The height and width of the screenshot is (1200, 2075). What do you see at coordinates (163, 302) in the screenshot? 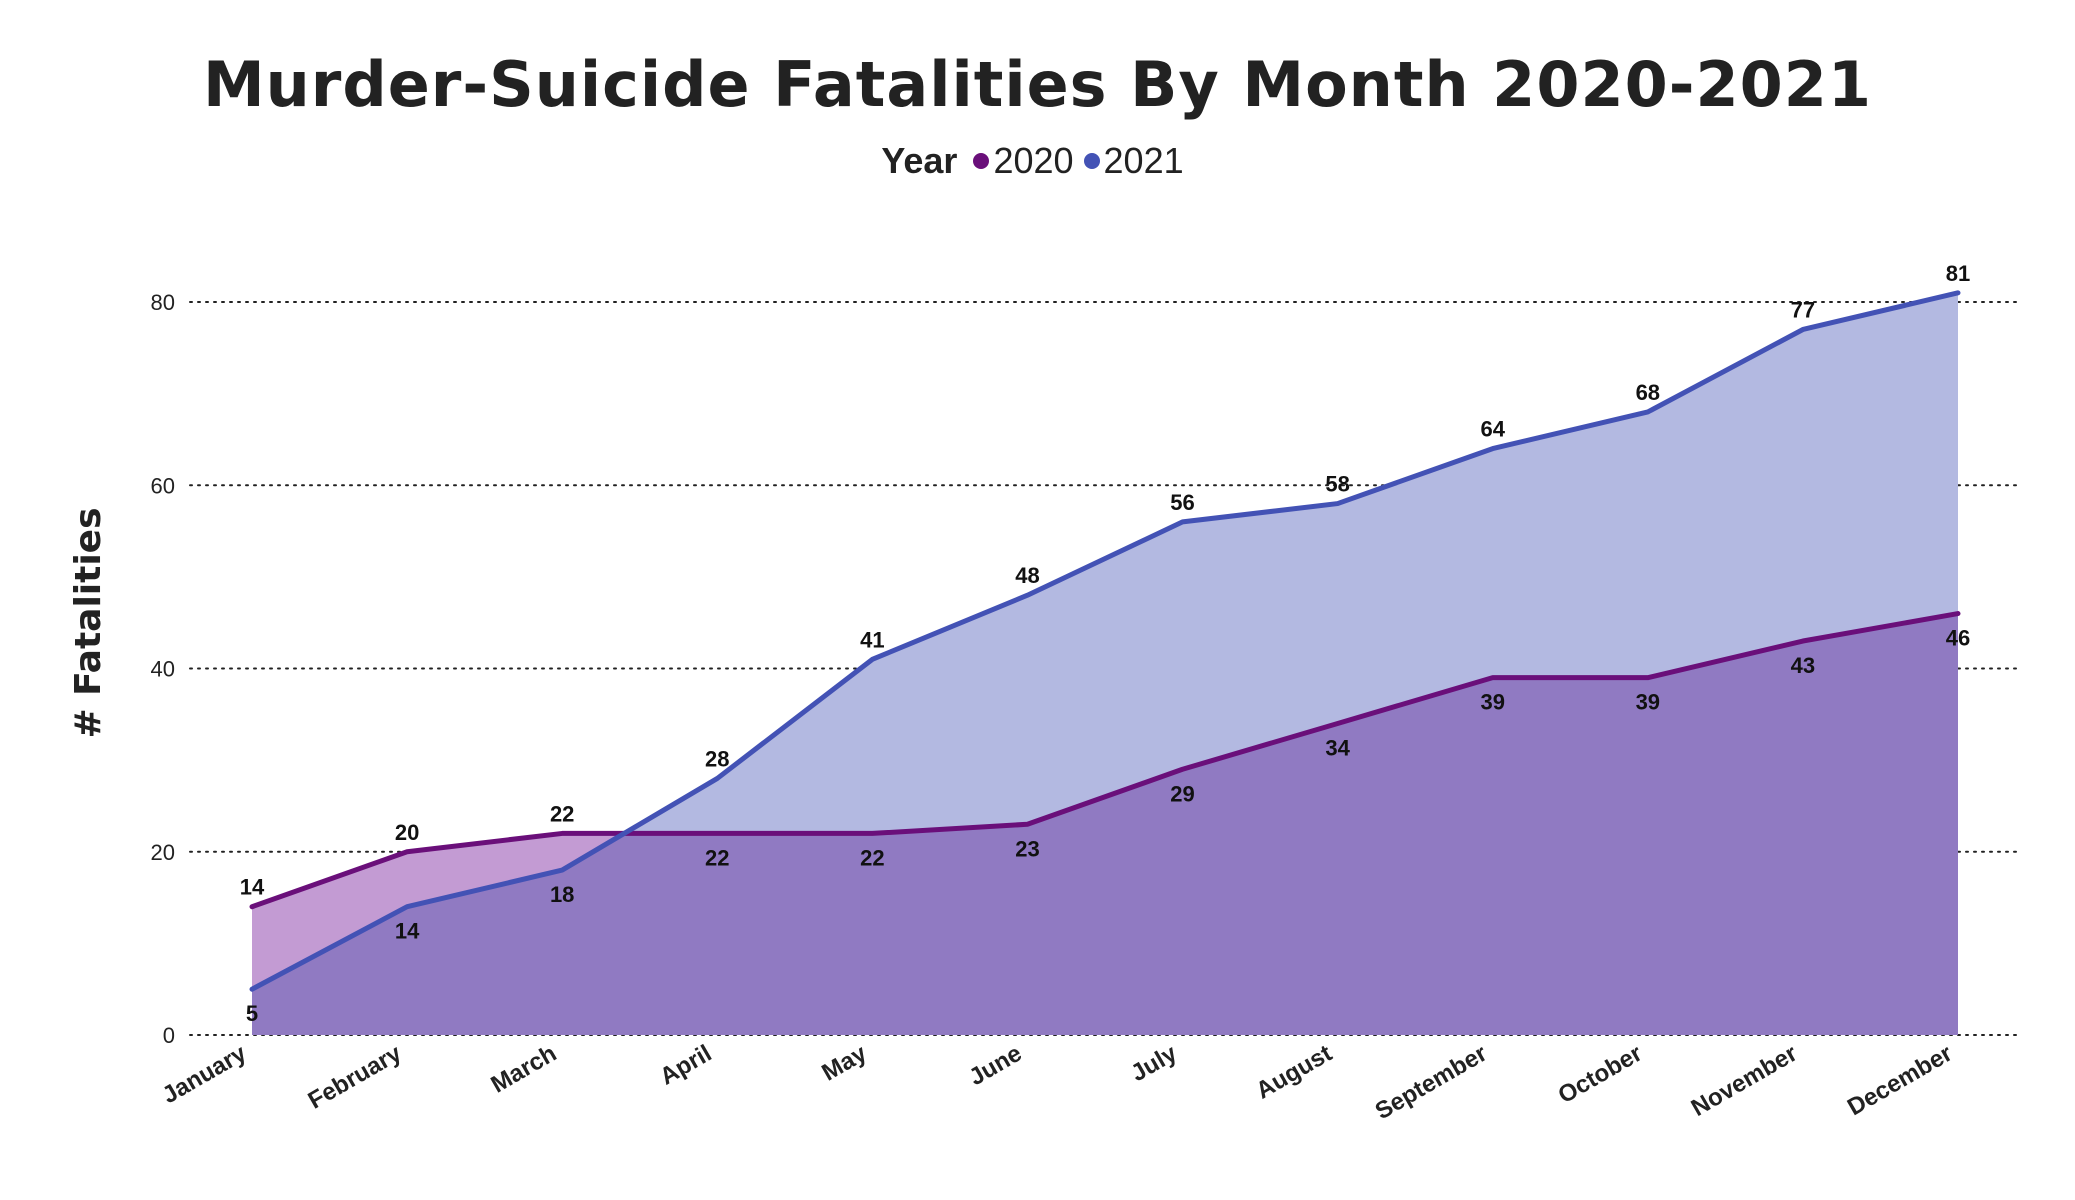
I see `y-tick-label-80: 80` at bounding box center [163, 302].